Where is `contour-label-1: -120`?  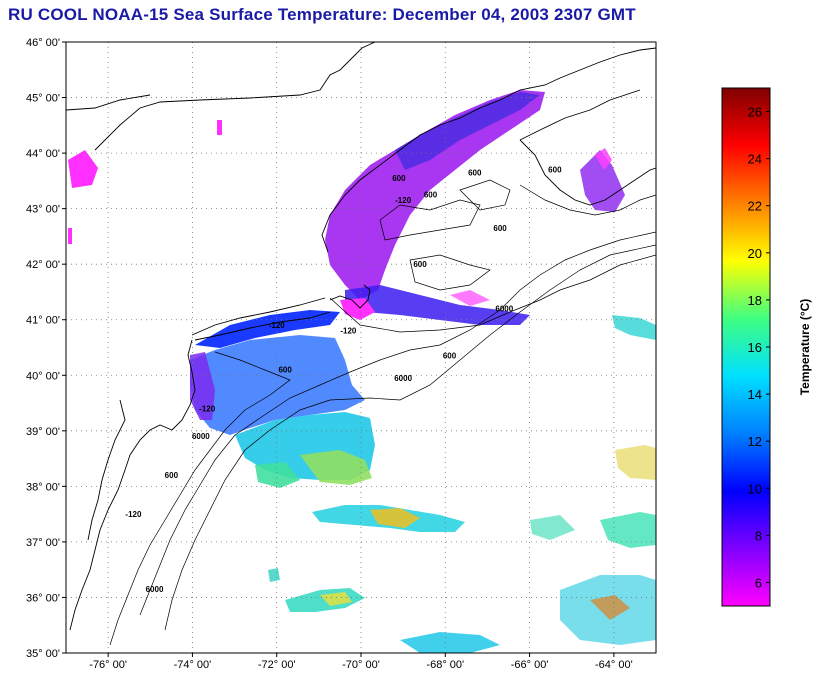
contour-label-1: -120 is located at coordinates (348, 331).